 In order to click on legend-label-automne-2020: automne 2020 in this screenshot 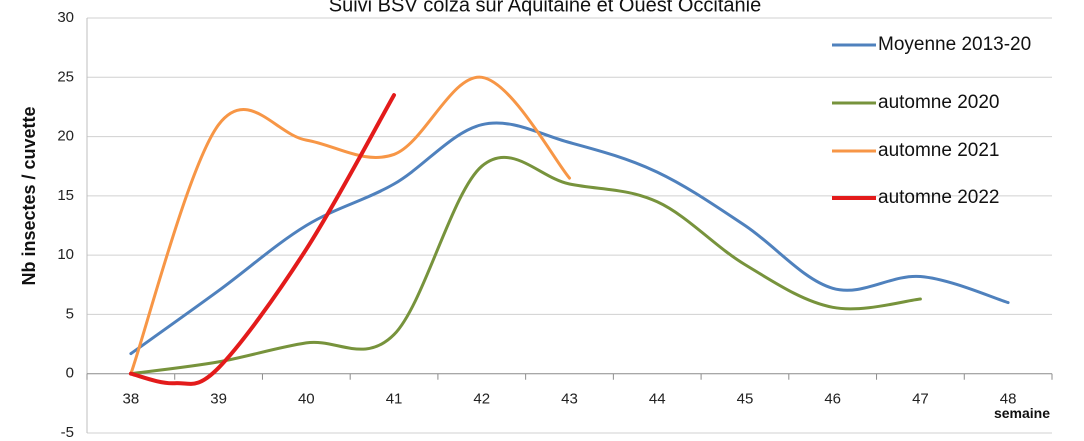, I will do `click(939, 102)`.